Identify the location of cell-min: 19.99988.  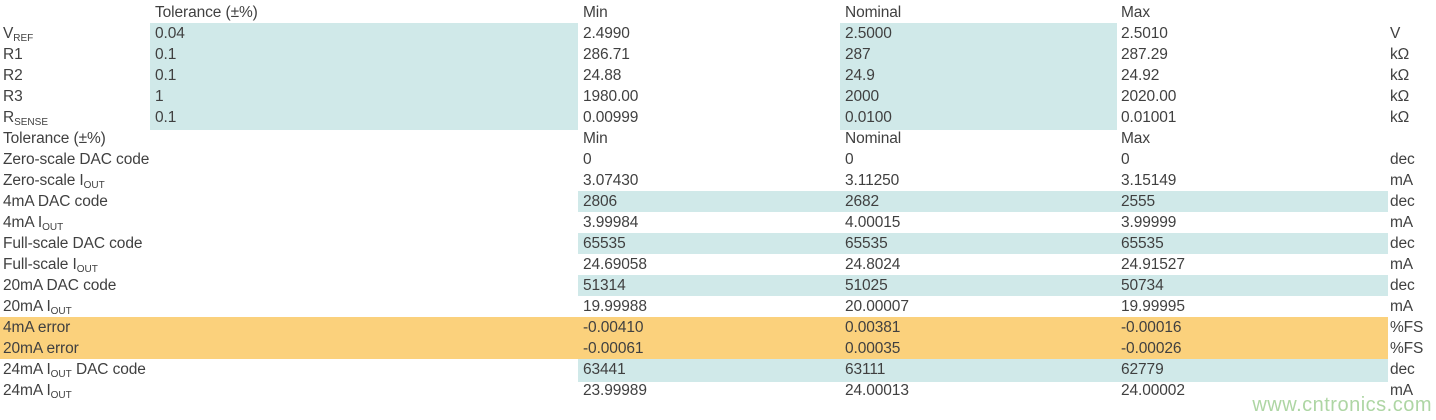
(615, 306).